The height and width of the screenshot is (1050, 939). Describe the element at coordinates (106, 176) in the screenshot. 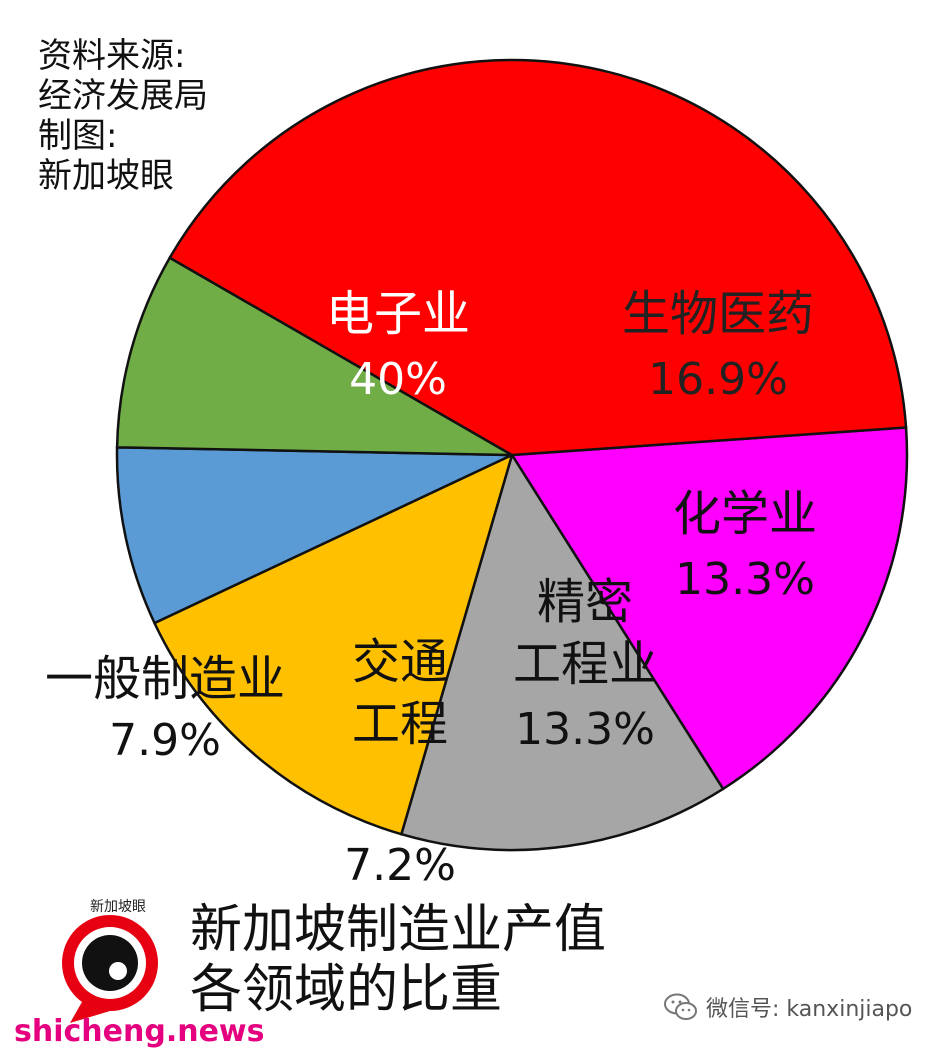

I see `source-line: 新加坡眼` at that location.